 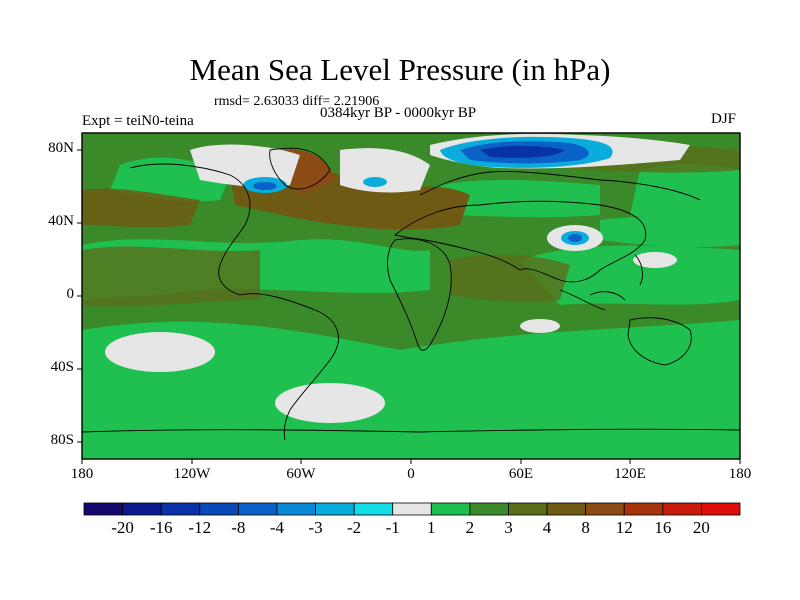 What do you see at coordinates (61, 221) in the screenshot?
I see `y-tick-label: 40N` at bounding box center [61, 221].